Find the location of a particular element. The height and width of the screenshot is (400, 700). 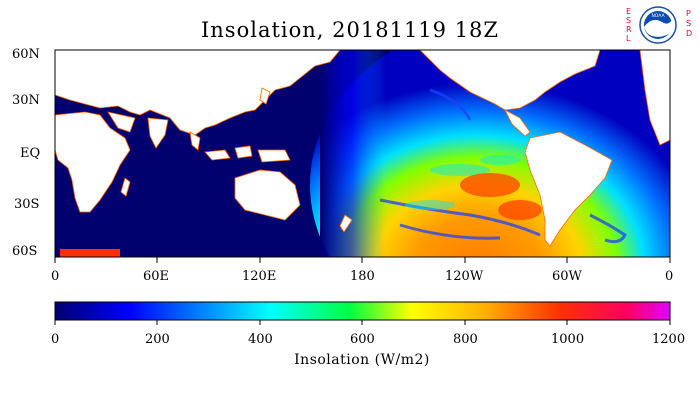

lon-label-120e: 120E is located at coordinates (259, 276).